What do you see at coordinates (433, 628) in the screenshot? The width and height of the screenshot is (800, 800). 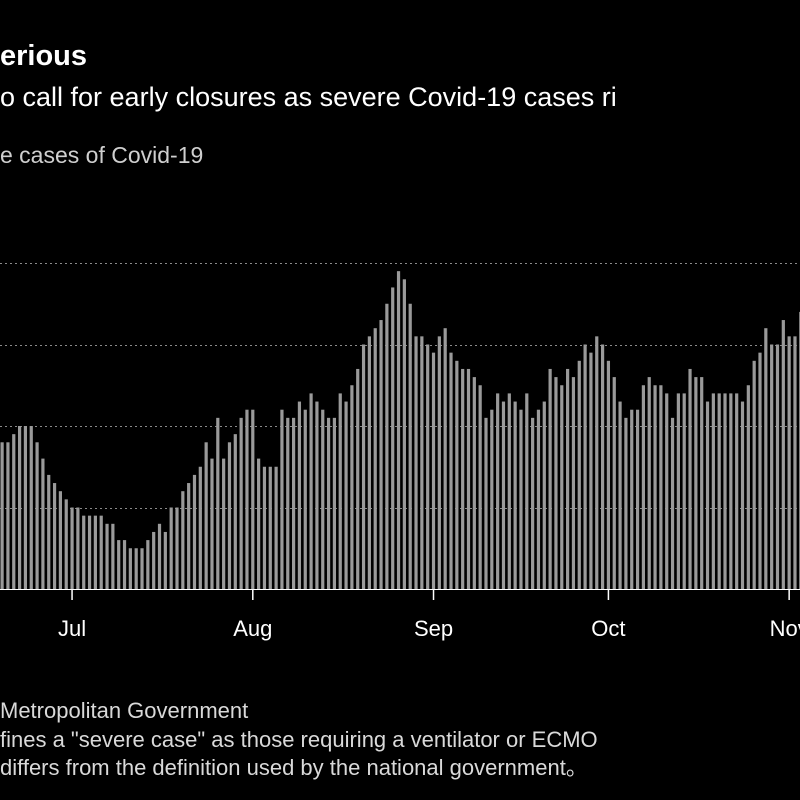 I see `x-tick-label: Sep` at bounding box center [433, 628].